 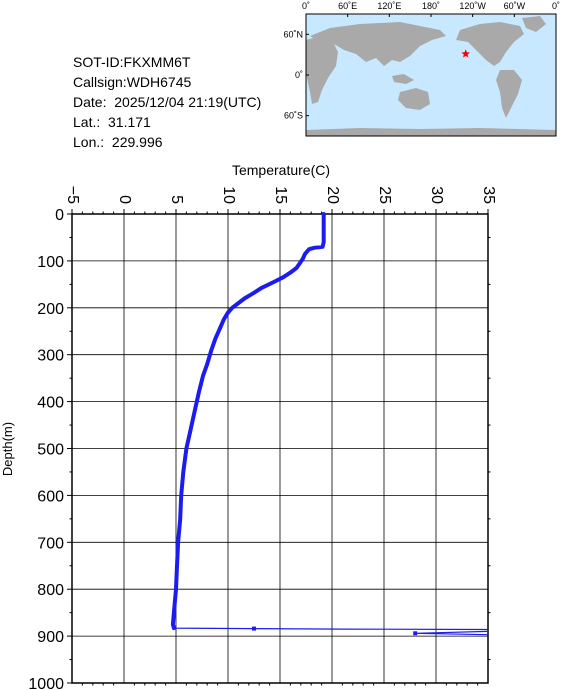 I want to click on y-tick-label: 1000, so click(x=46, y=683).